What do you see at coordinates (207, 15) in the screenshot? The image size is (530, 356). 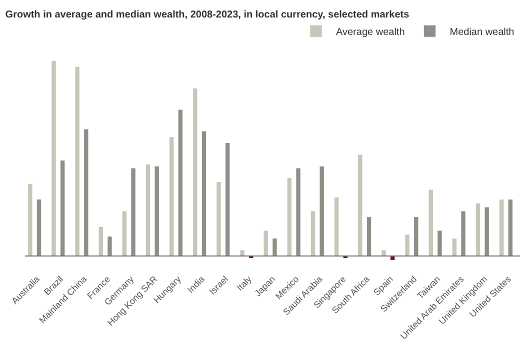 I see `chart-title: Growth in average and median wealth, 2008-2023, in local currency, selected markets` at bounding box center [207, 15].